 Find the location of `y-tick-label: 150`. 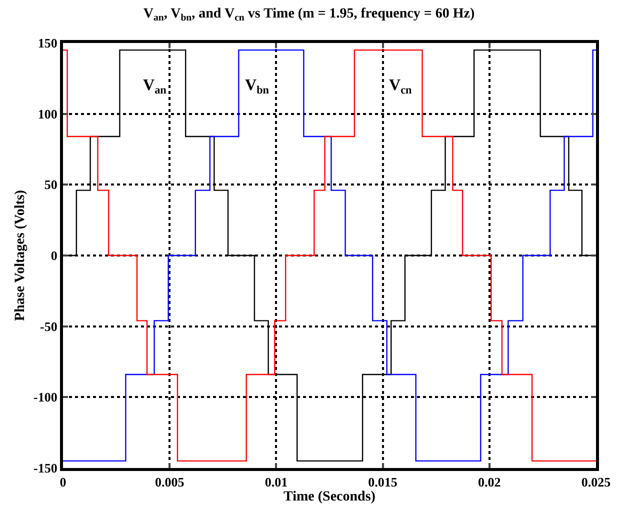

y-tick-label: 150 is located at coordinates (48, 43).